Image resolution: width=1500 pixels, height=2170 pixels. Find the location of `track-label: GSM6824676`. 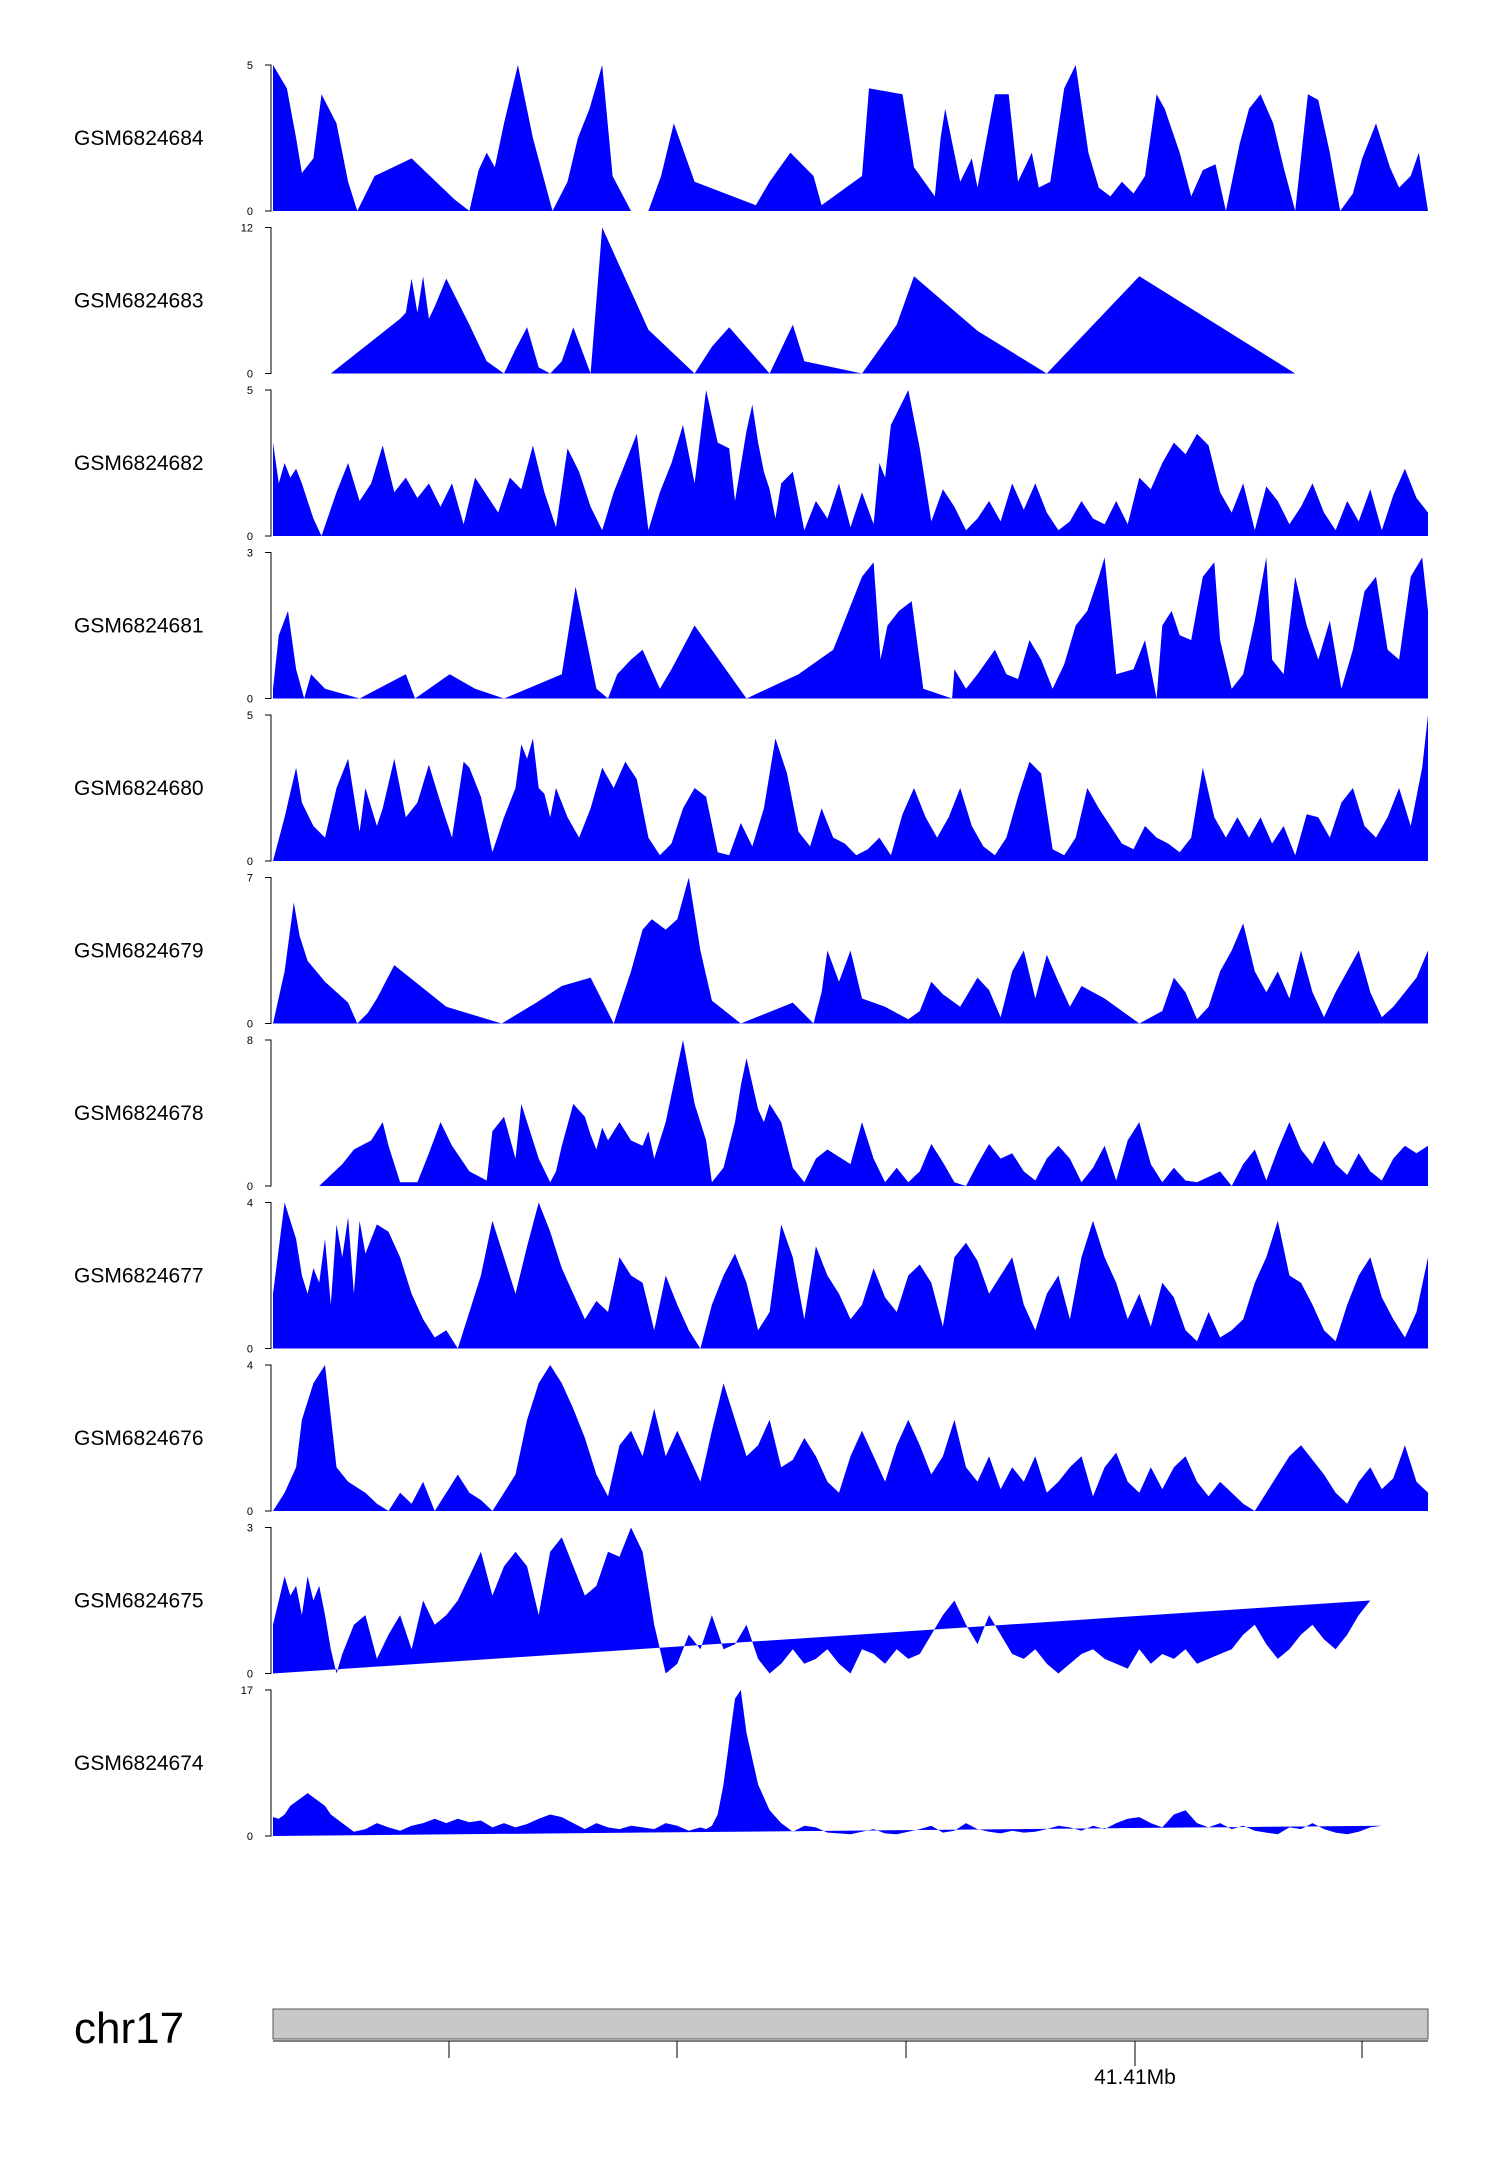

track-label: GSM6824676 is located at coordinates (139, 1438).